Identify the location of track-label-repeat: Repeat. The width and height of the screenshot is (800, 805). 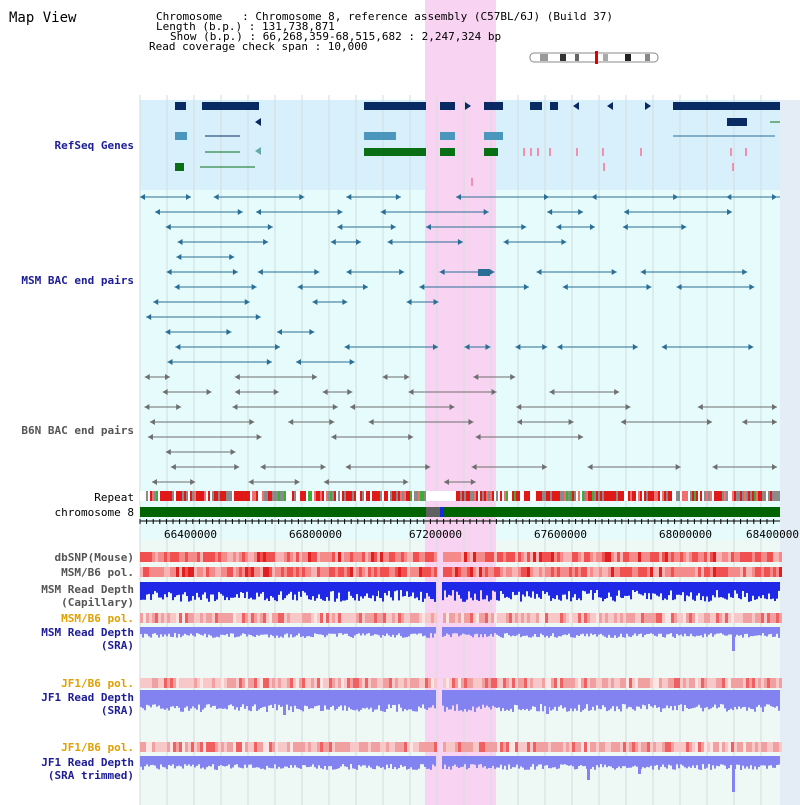
(114, 497).